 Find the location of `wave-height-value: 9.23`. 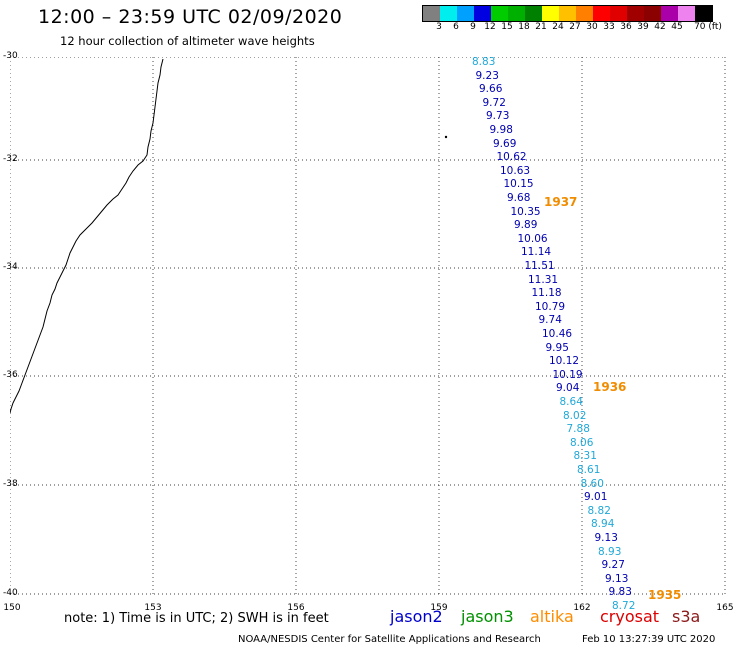

wave-height-value: 9.23 is located at coordinates (487, 75).